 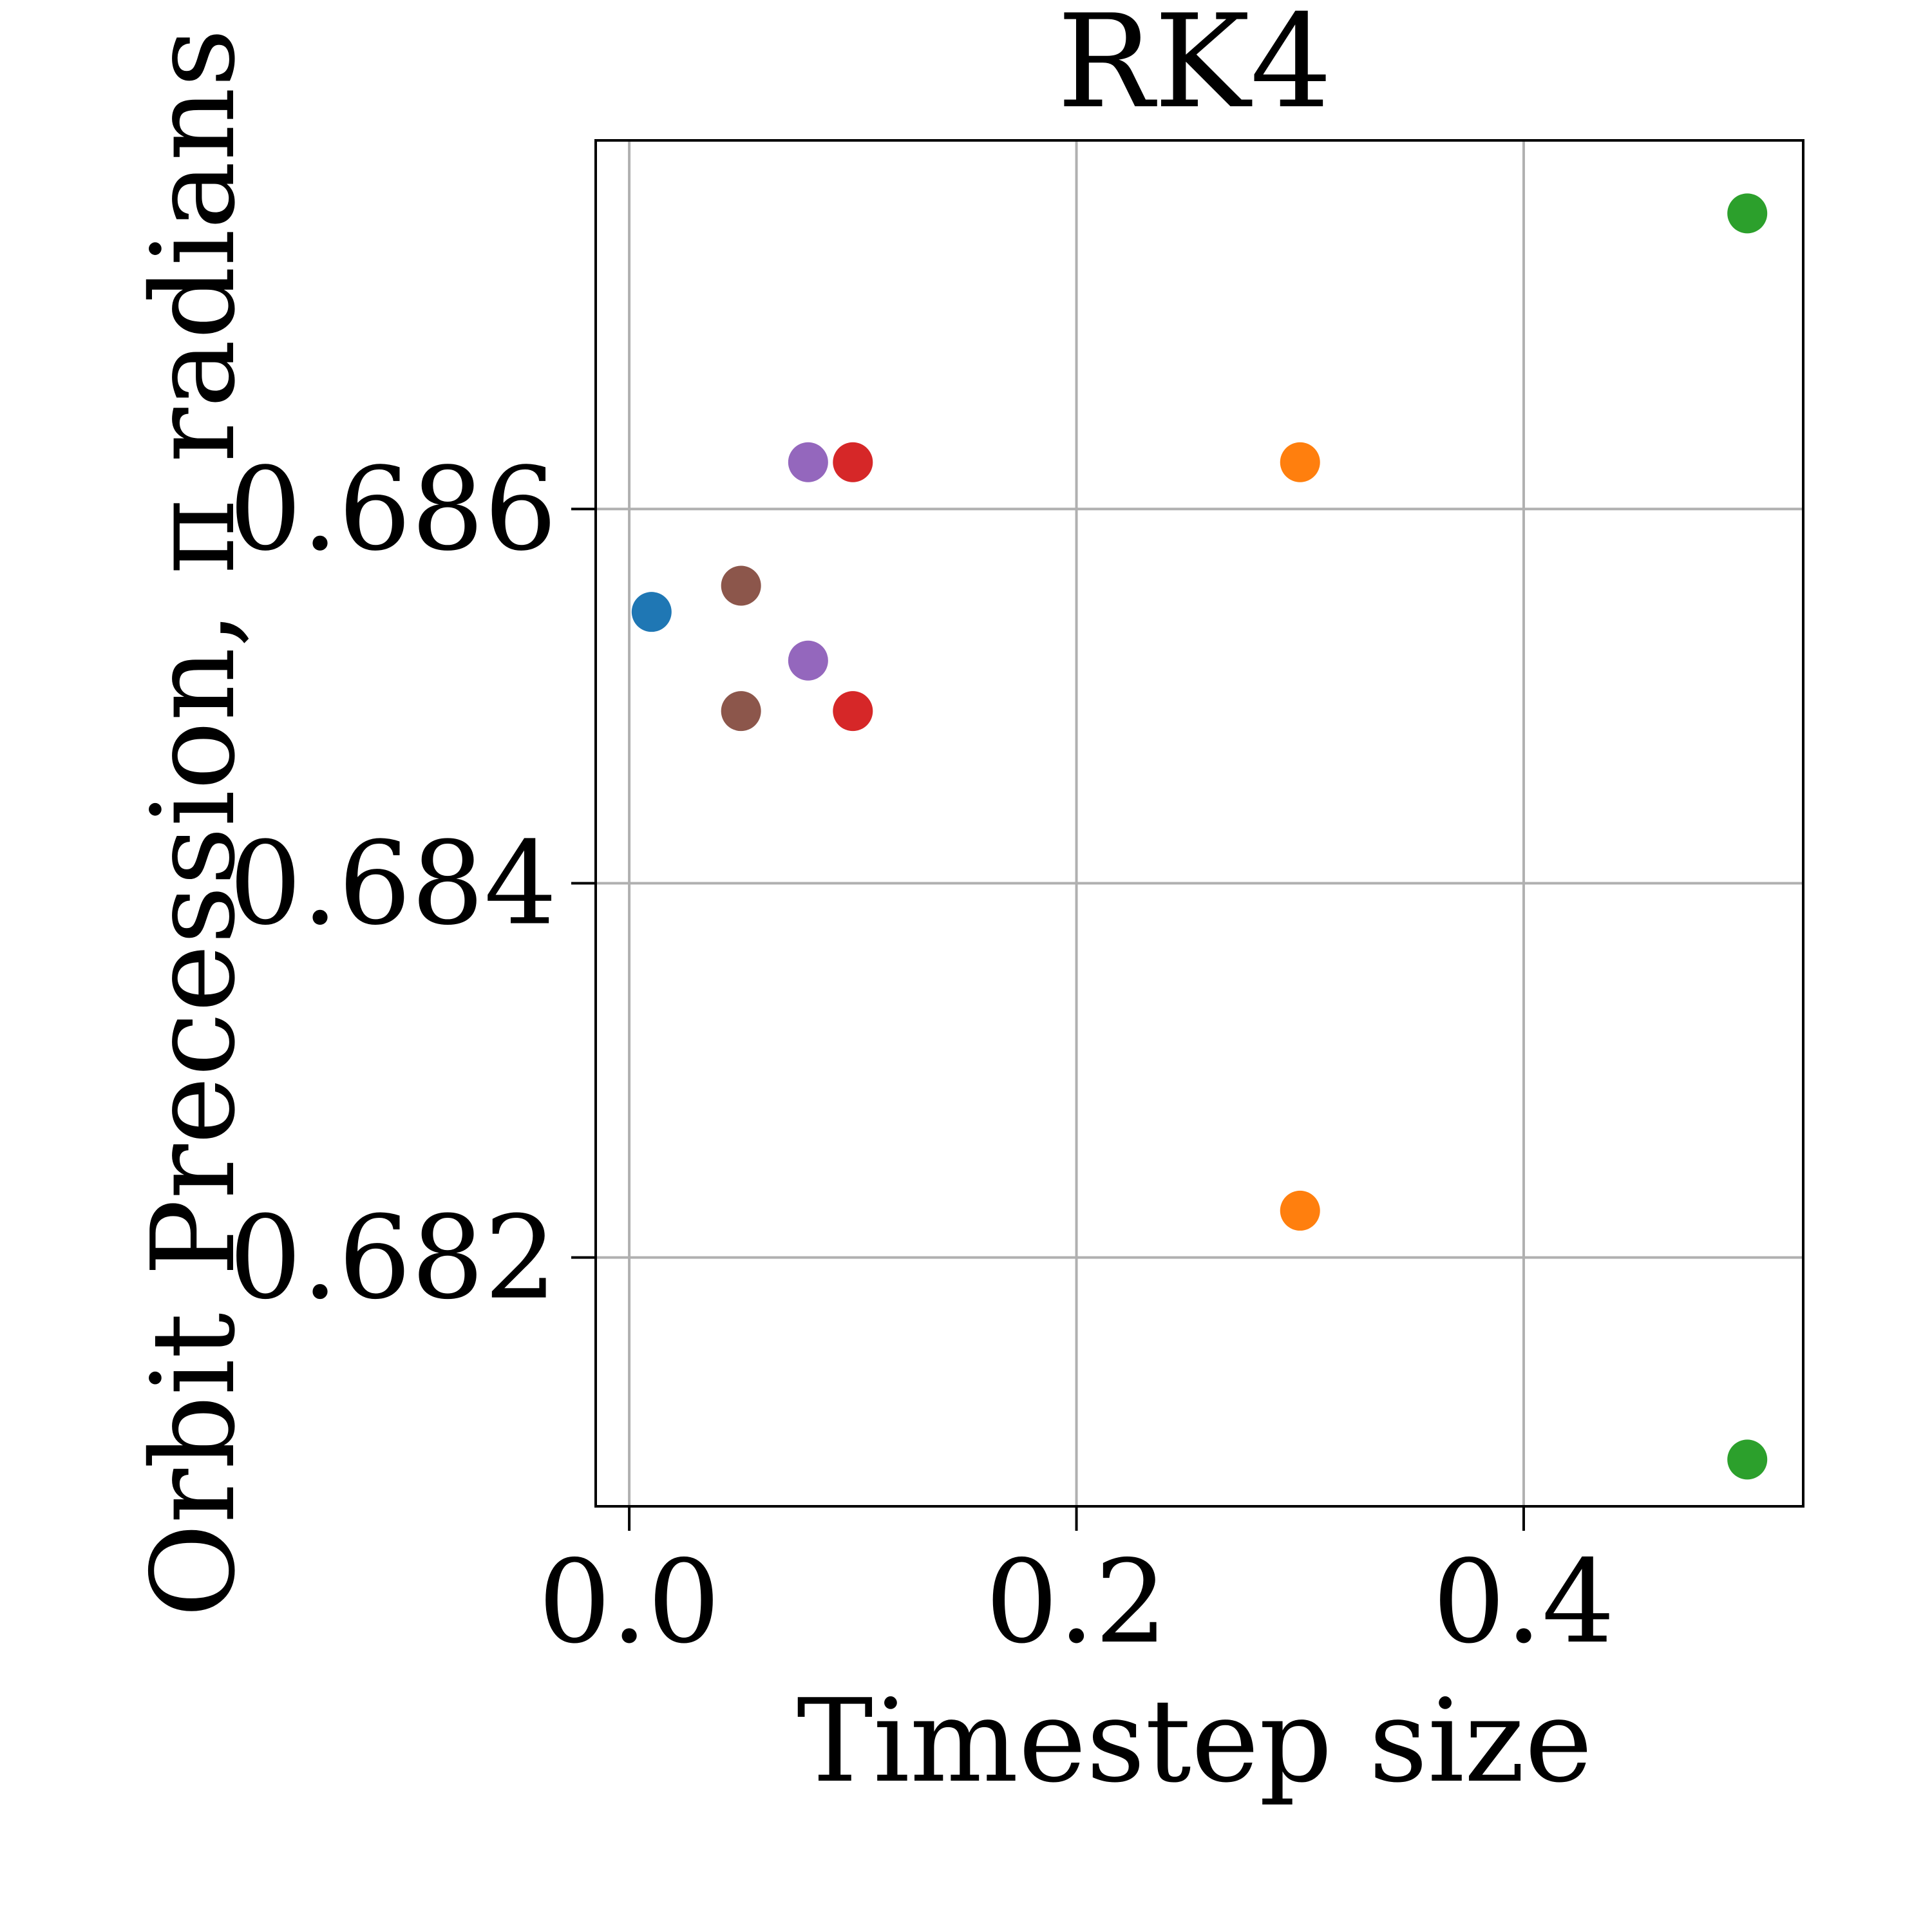 What do you see at coordinates (393, 1258) in the screenshot?
I see `y-tick-label: 0.682` at bounding box center [393, 1258].